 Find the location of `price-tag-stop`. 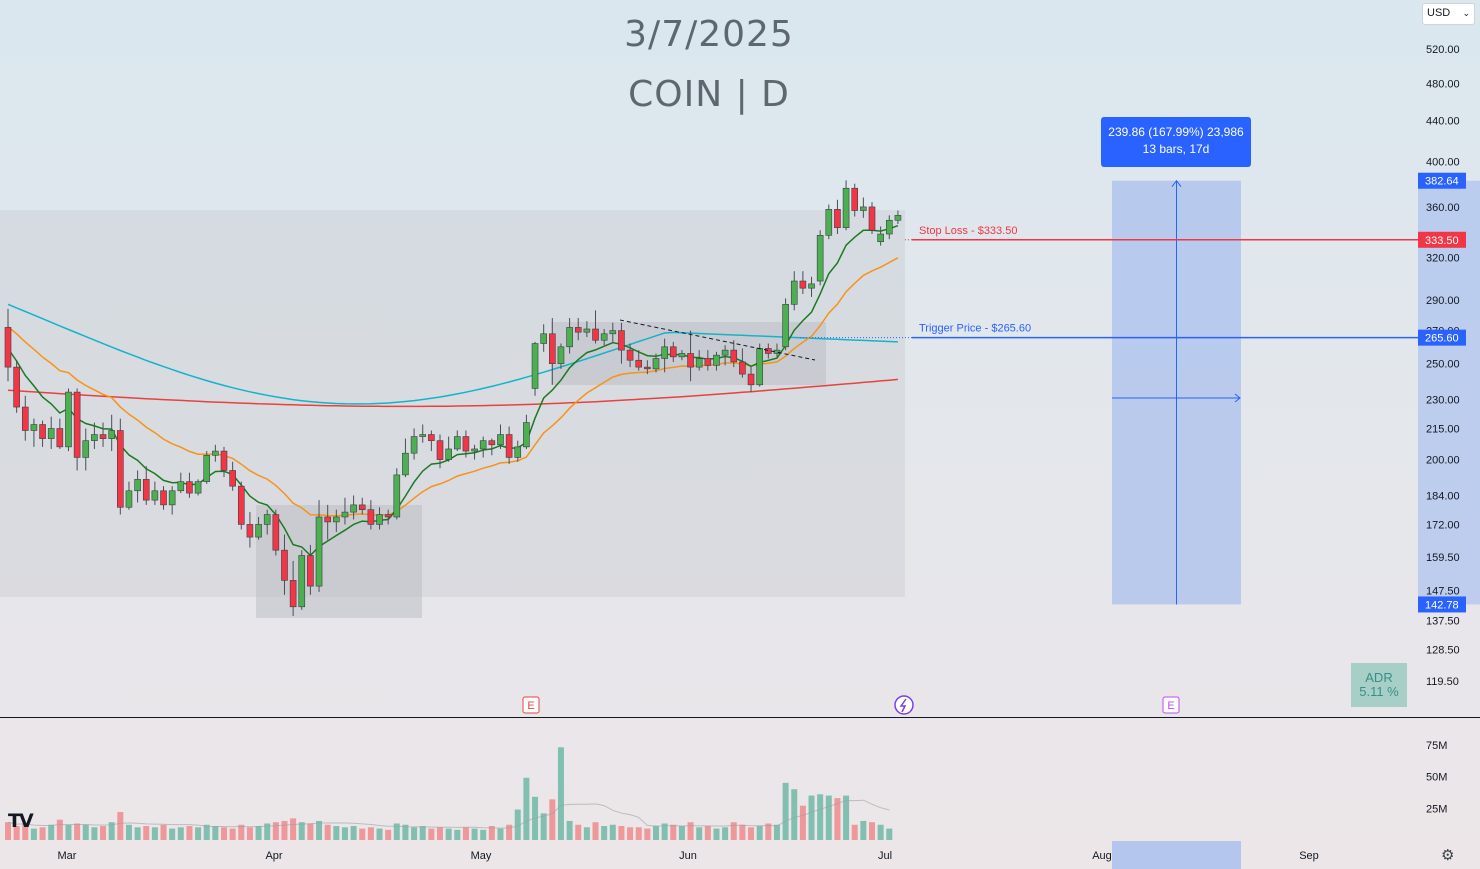

price-tag-stop is located at coordinates (1442, 239).